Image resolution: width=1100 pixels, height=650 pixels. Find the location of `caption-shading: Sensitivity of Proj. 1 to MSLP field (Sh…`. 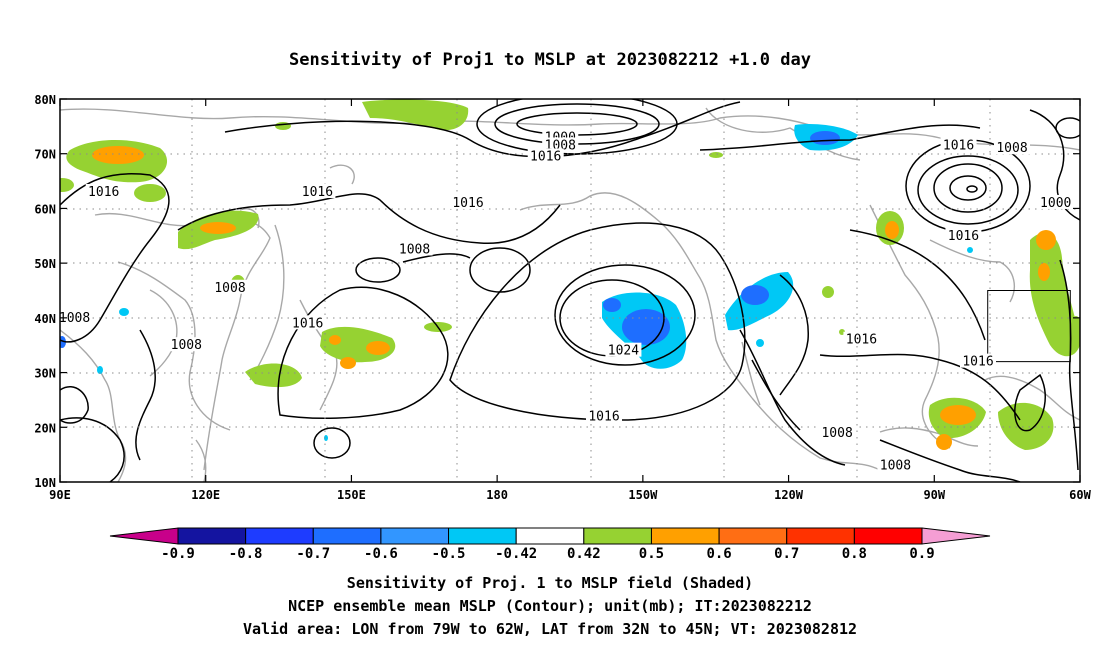

caption-shading: Sensitivity of Proj. 1 to MSLP field (Sh… is located at coordinates (550, 583).